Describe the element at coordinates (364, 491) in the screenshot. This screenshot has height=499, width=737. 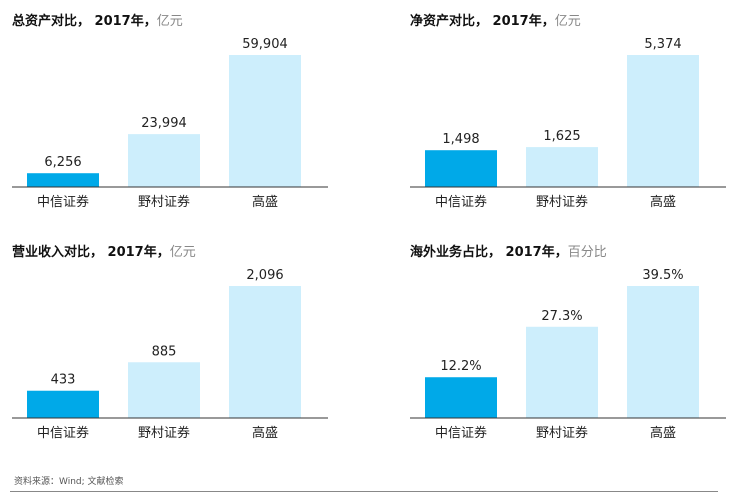
I see `footer-divider` at that location.